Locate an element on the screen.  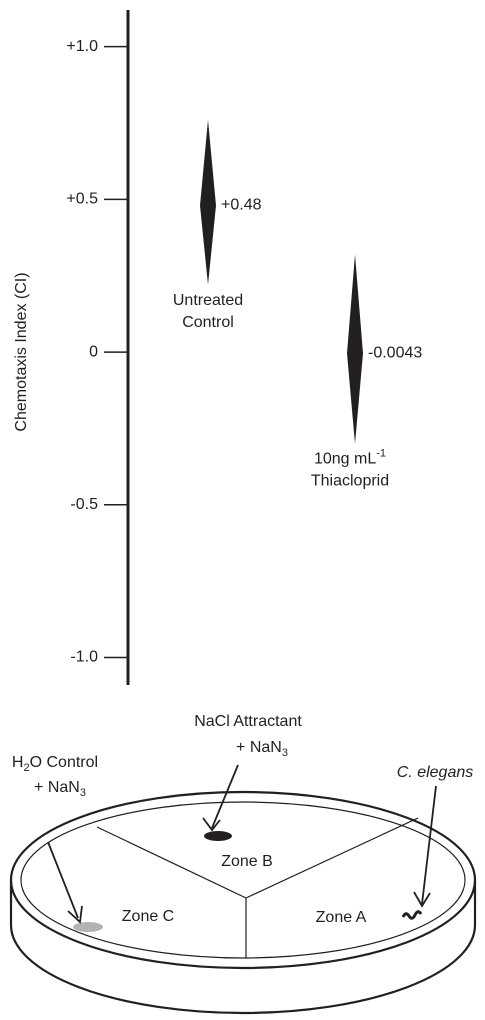
attractant-label: + NaN3 is located at coordinates (262, 749).